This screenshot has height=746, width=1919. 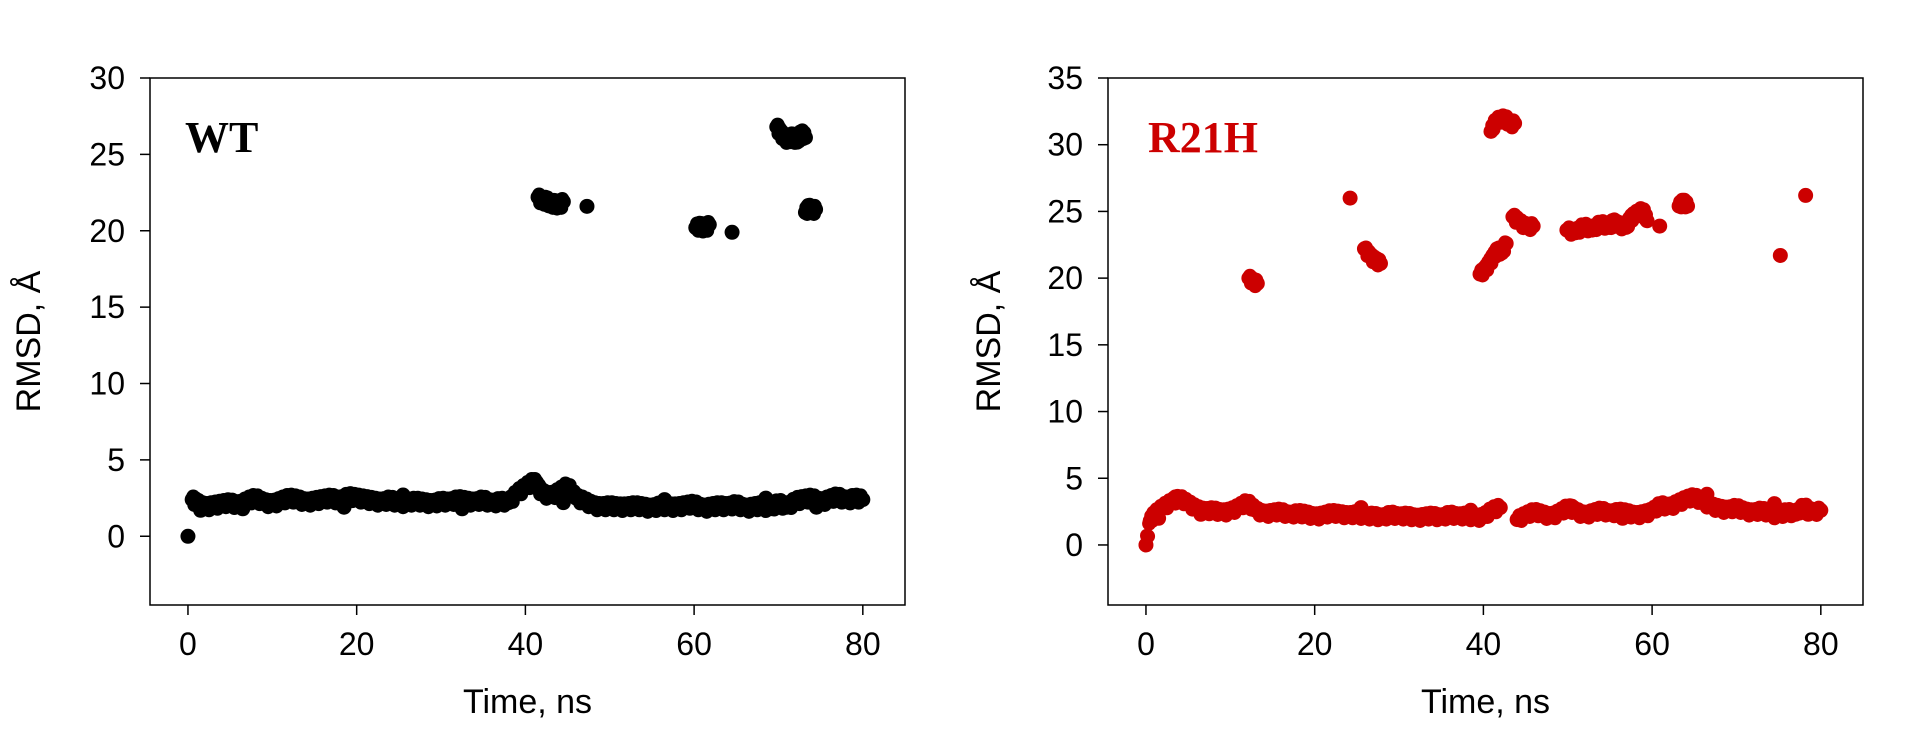 I want to click on wt-y-tick-label: 5, so click(x=116, y=460).